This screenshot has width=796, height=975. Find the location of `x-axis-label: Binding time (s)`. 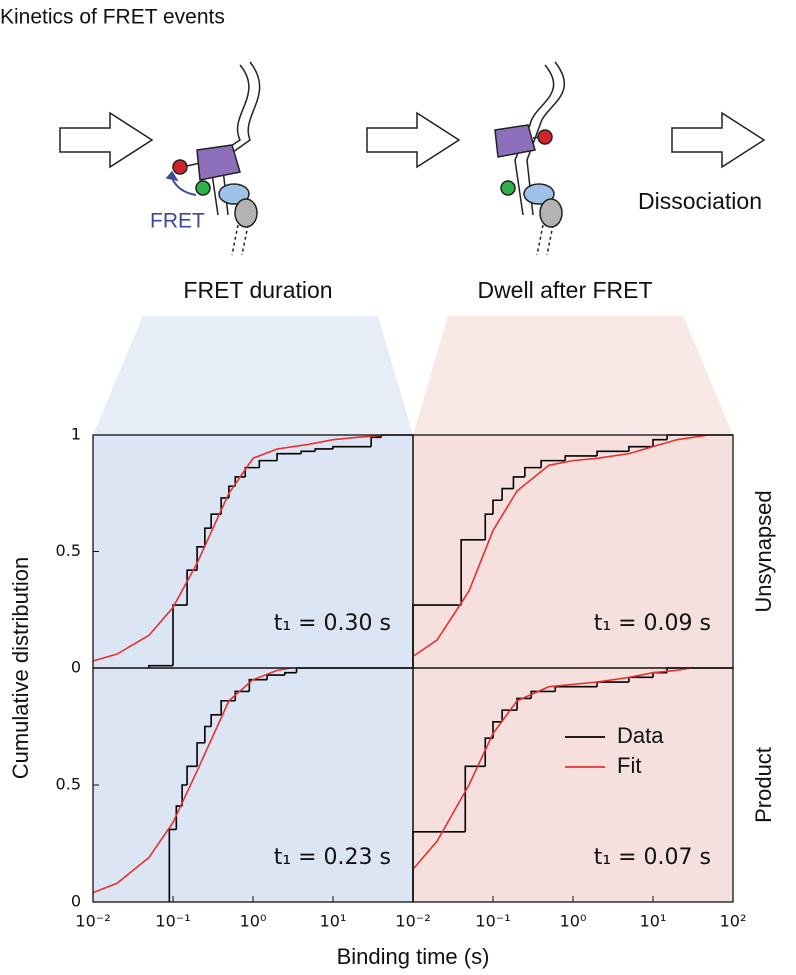

x-axis-label: Binding time (s) is located at coordinates (413, 956).